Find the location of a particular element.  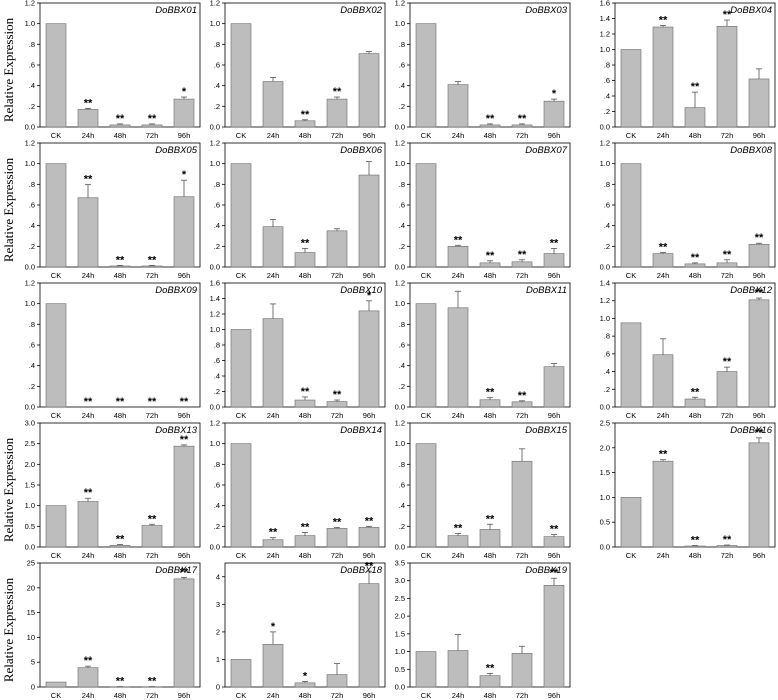

panel-title: DoBBX18 is located at coordinates (361, 570).